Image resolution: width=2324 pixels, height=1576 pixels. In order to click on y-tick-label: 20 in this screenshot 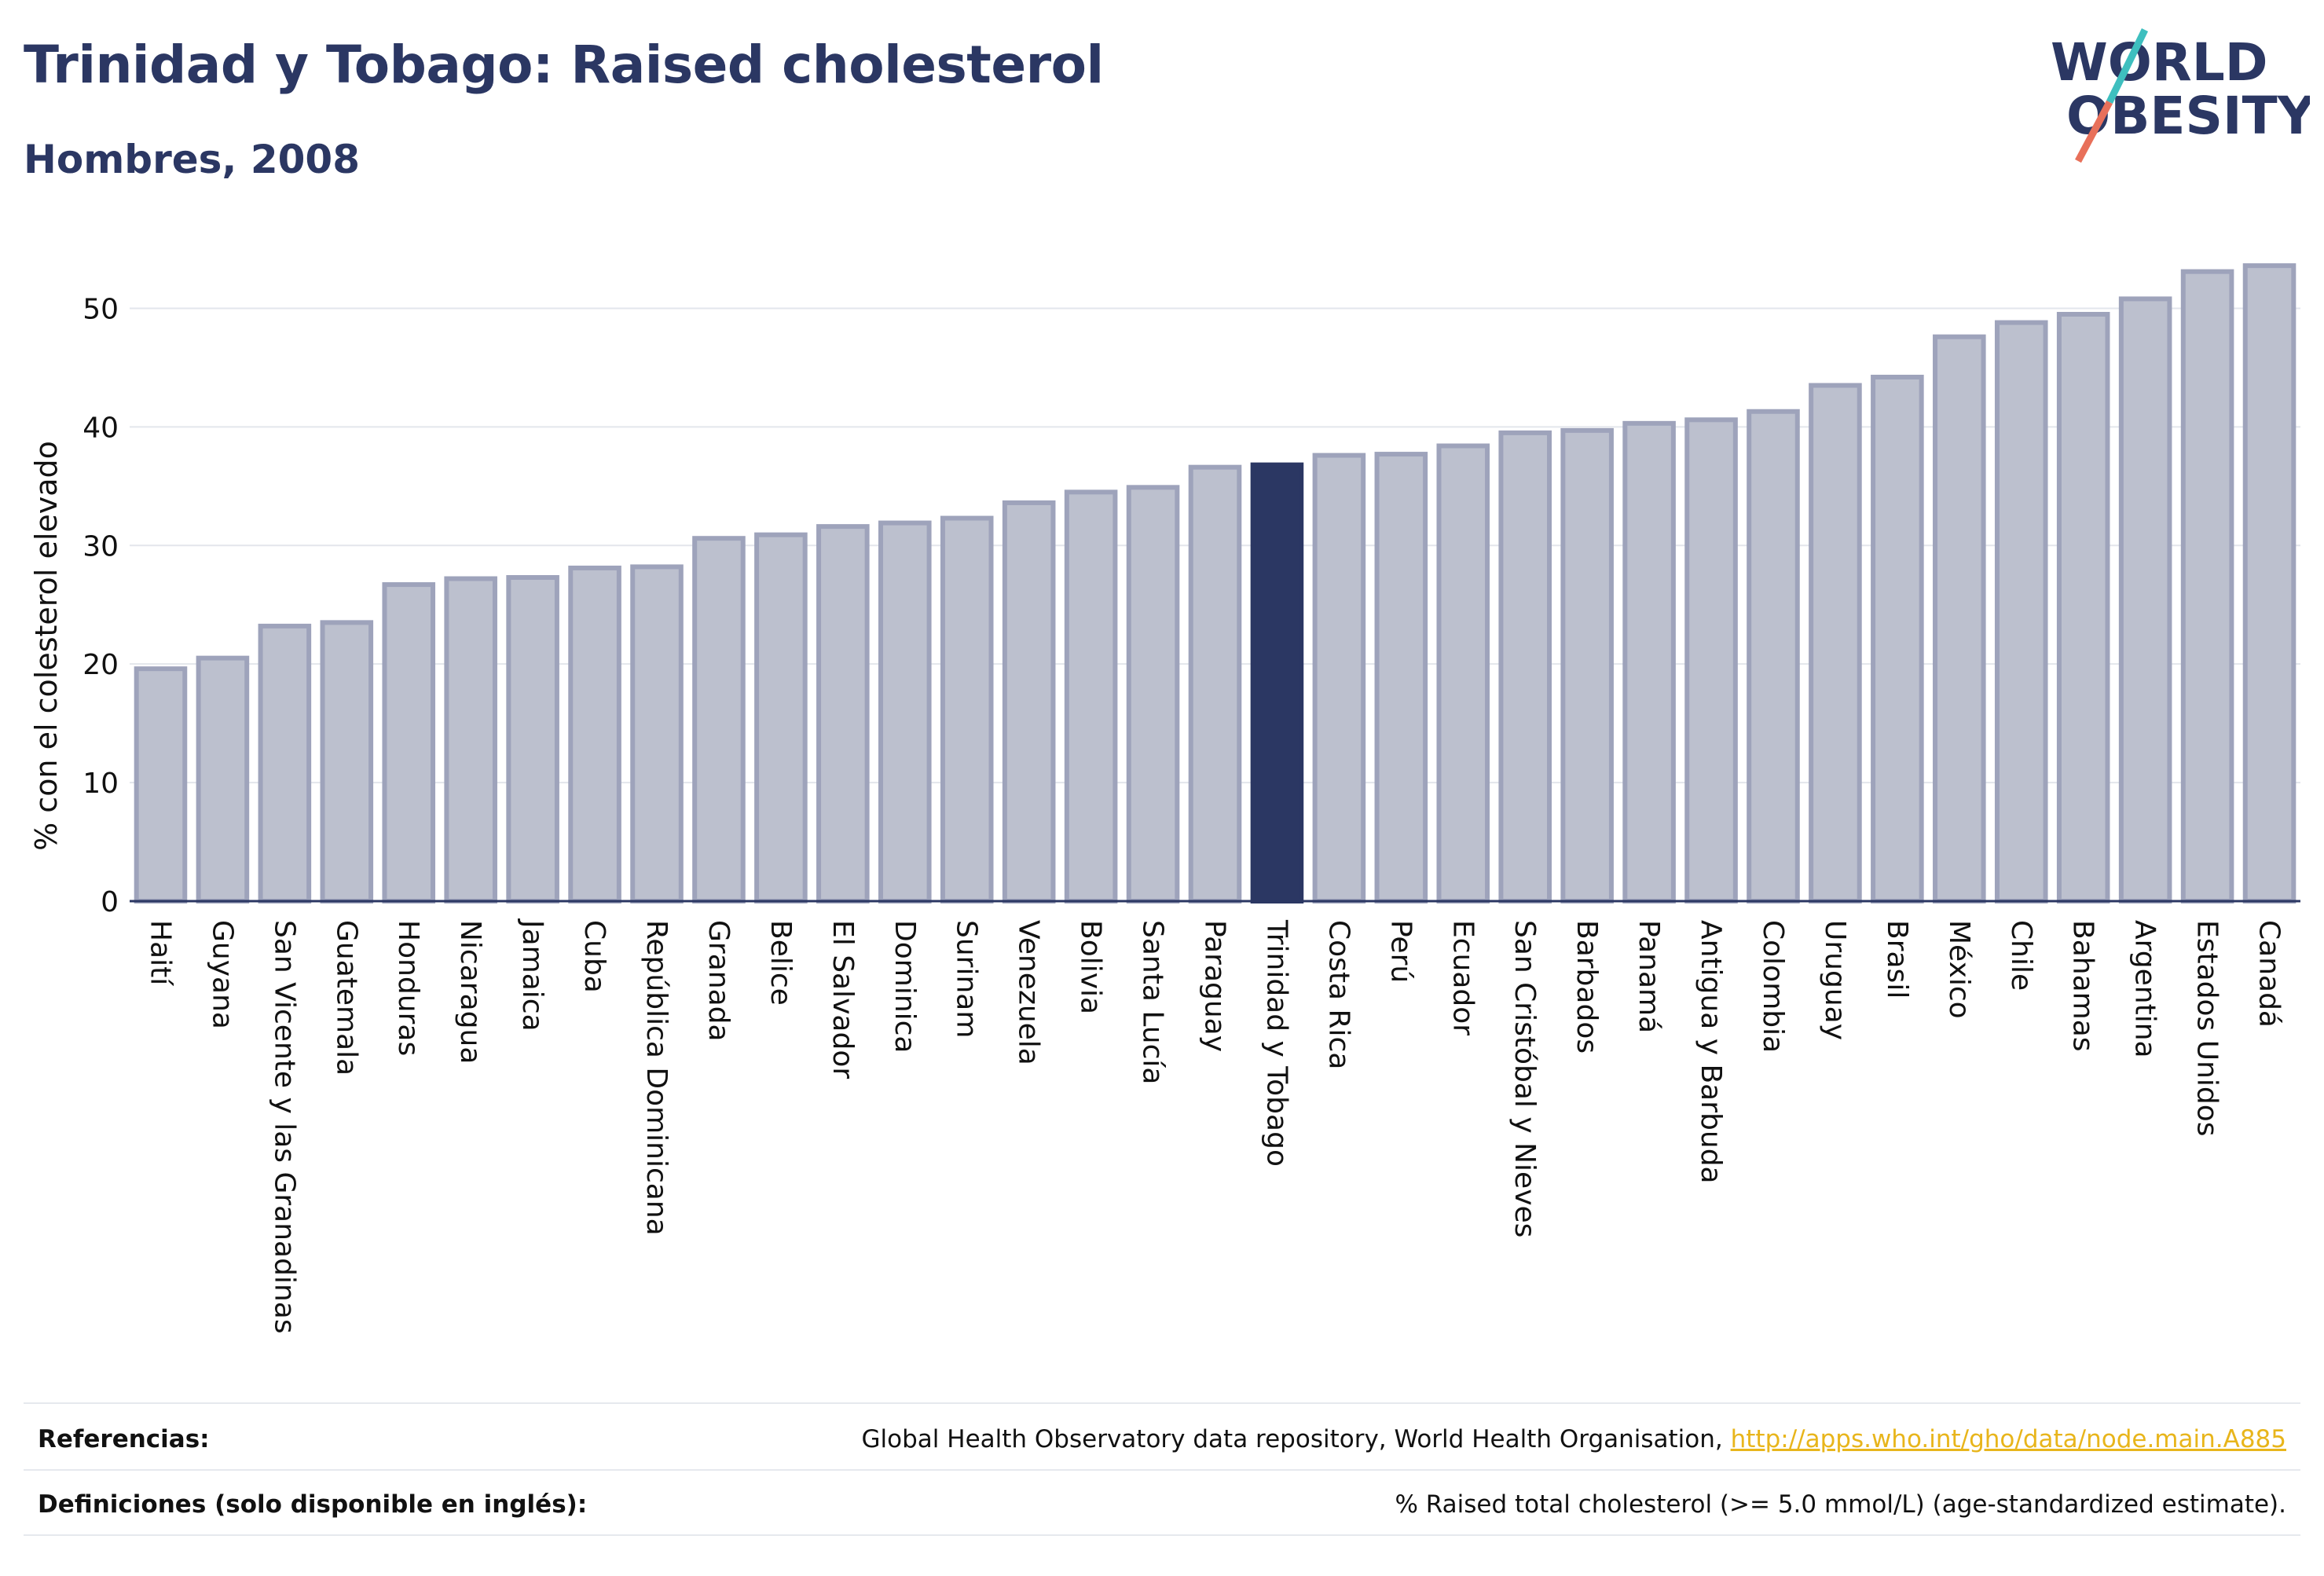, I will do `click(100, 665)`.